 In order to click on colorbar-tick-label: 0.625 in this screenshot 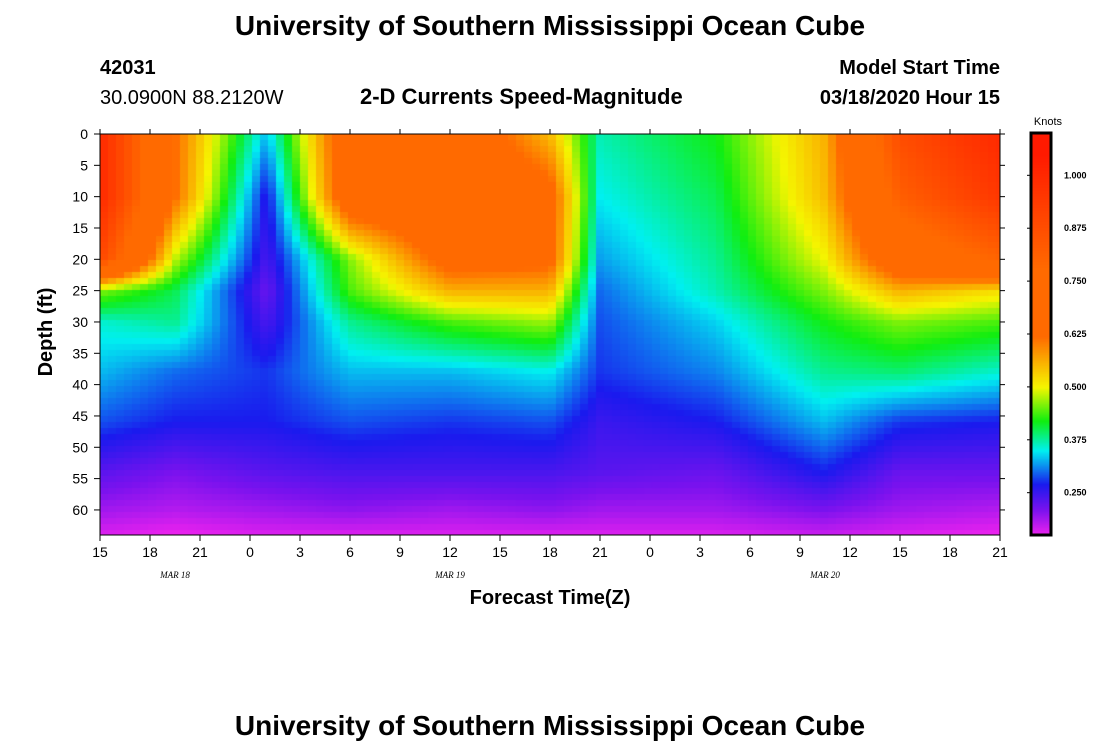, I will do `click(1075, 334)`.